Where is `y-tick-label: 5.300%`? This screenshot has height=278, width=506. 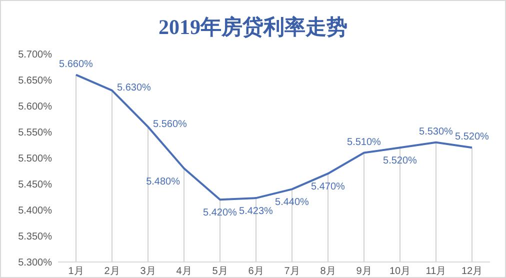
y-tick-label: 5.300% is located at coordinates (35, 263).